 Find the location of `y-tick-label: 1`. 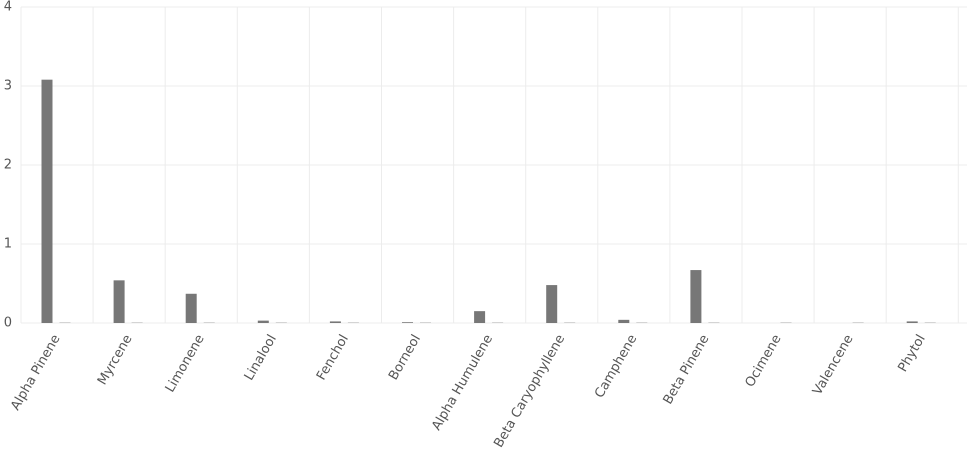

y-tick-label: 1 is located at coordinates (8, 244).